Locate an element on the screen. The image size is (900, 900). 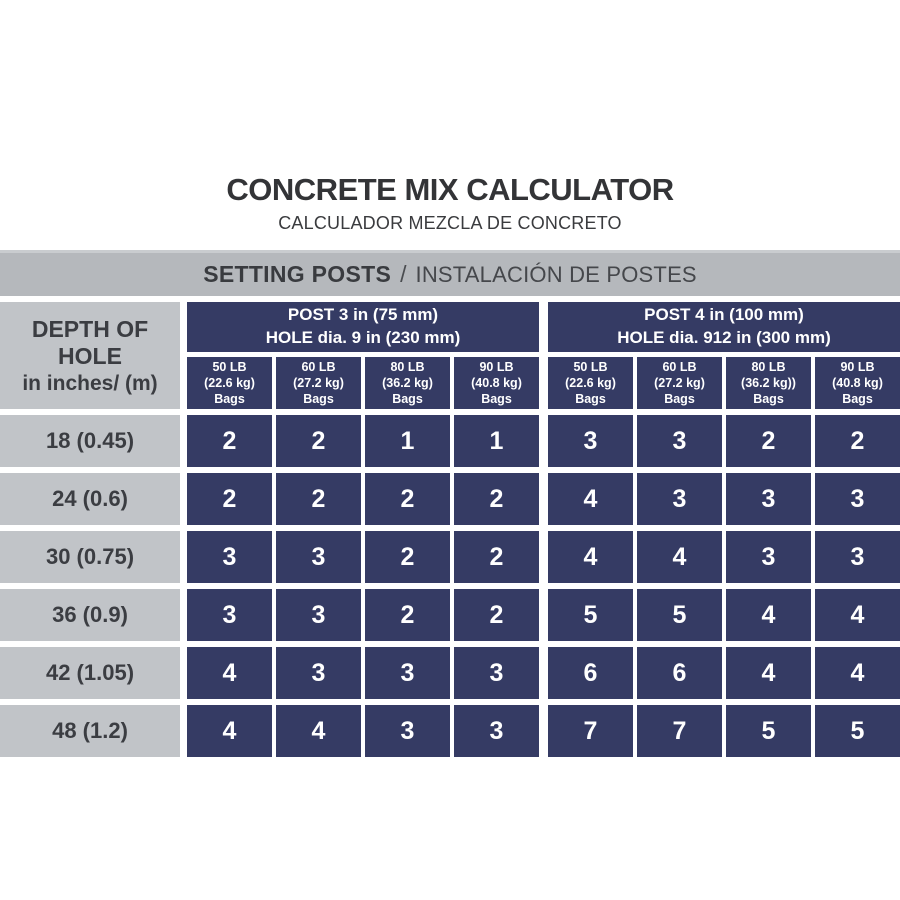
bag-size-header-cell: 60 LB (27.2 kg) Bags is located at coordinates (318, 383).